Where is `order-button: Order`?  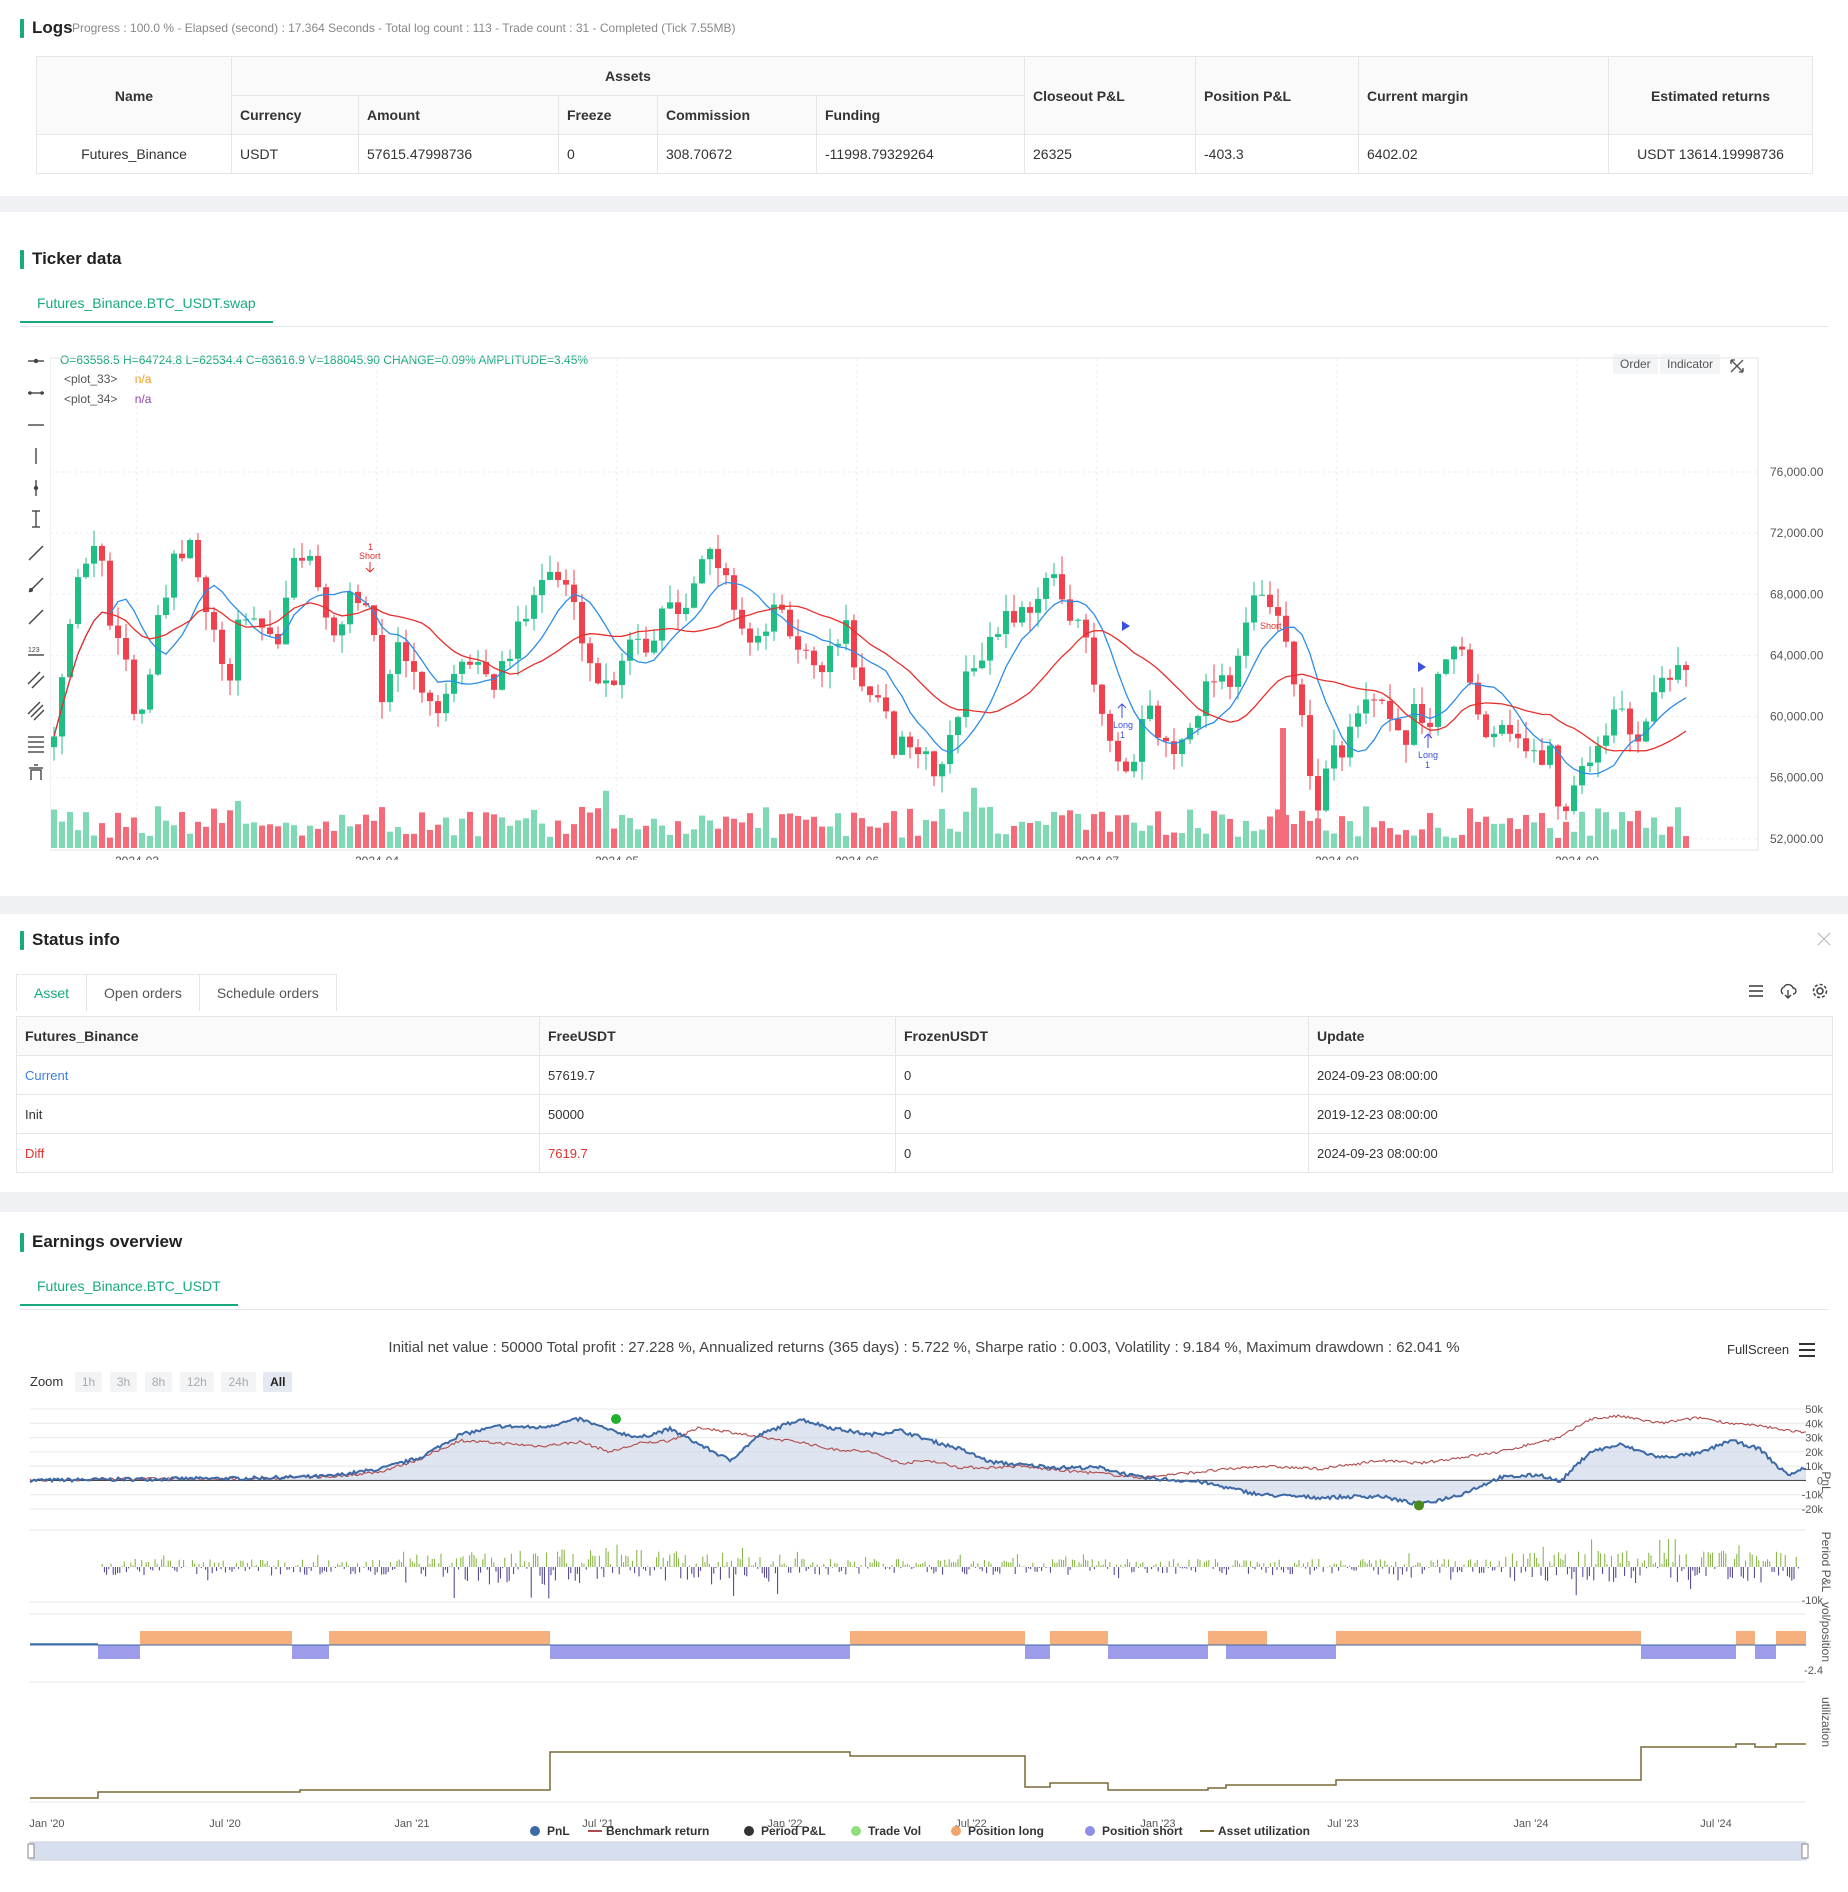 order-button: Order is located at coordinates (1635, 364).